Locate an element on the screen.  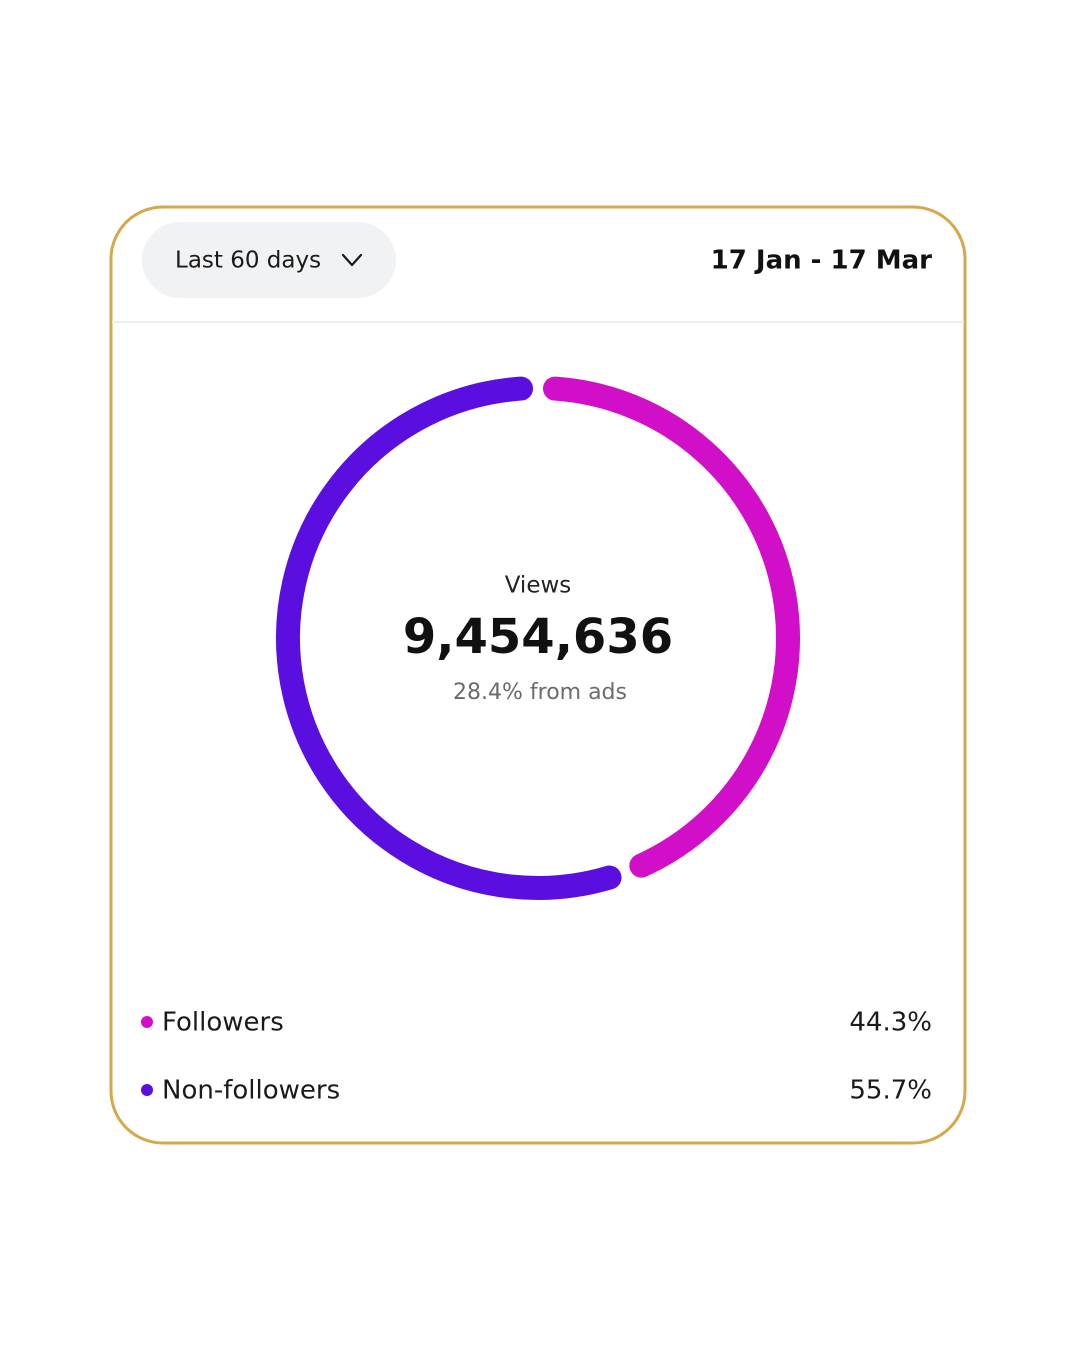
legend-value: 44.3% is located at coordinates (890, 1023).